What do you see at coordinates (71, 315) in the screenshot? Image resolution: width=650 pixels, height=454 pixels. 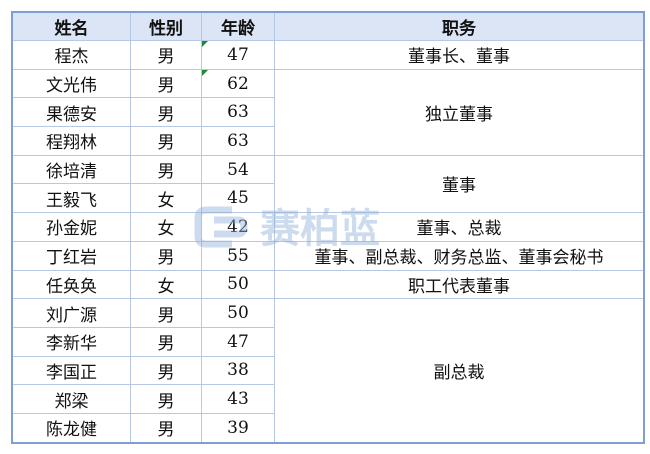 I see `cell-text: 刘广源` at bounding box center [71, 315].